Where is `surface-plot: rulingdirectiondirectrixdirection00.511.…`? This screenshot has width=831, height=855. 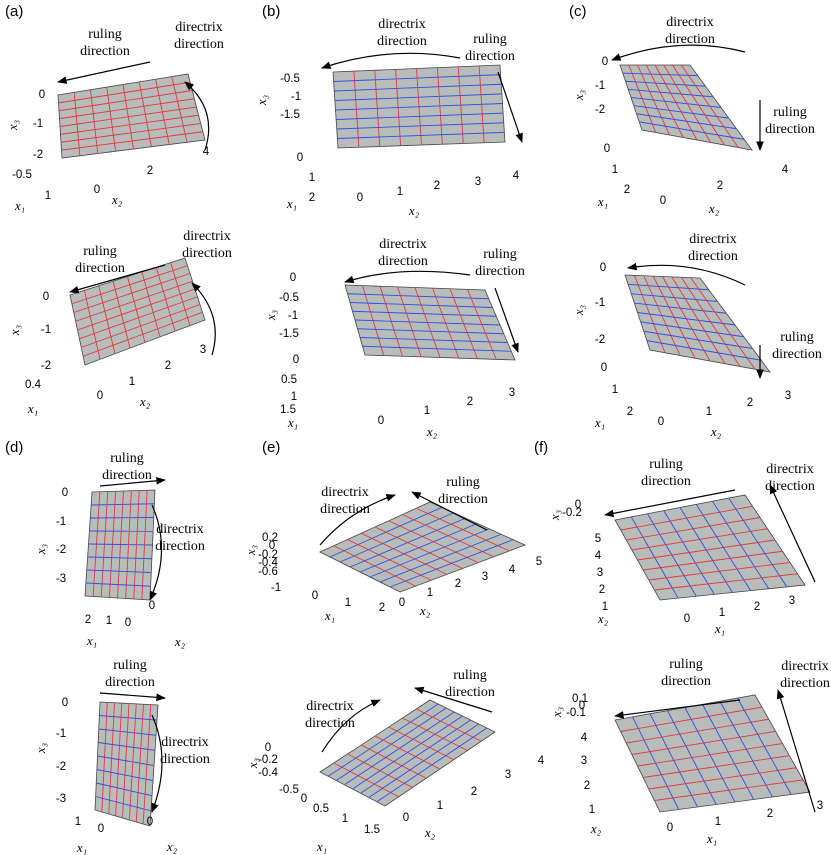
surface-plot: rulingdirectiondirectrixdirection00.511.… is located at coordinates (394, 338).